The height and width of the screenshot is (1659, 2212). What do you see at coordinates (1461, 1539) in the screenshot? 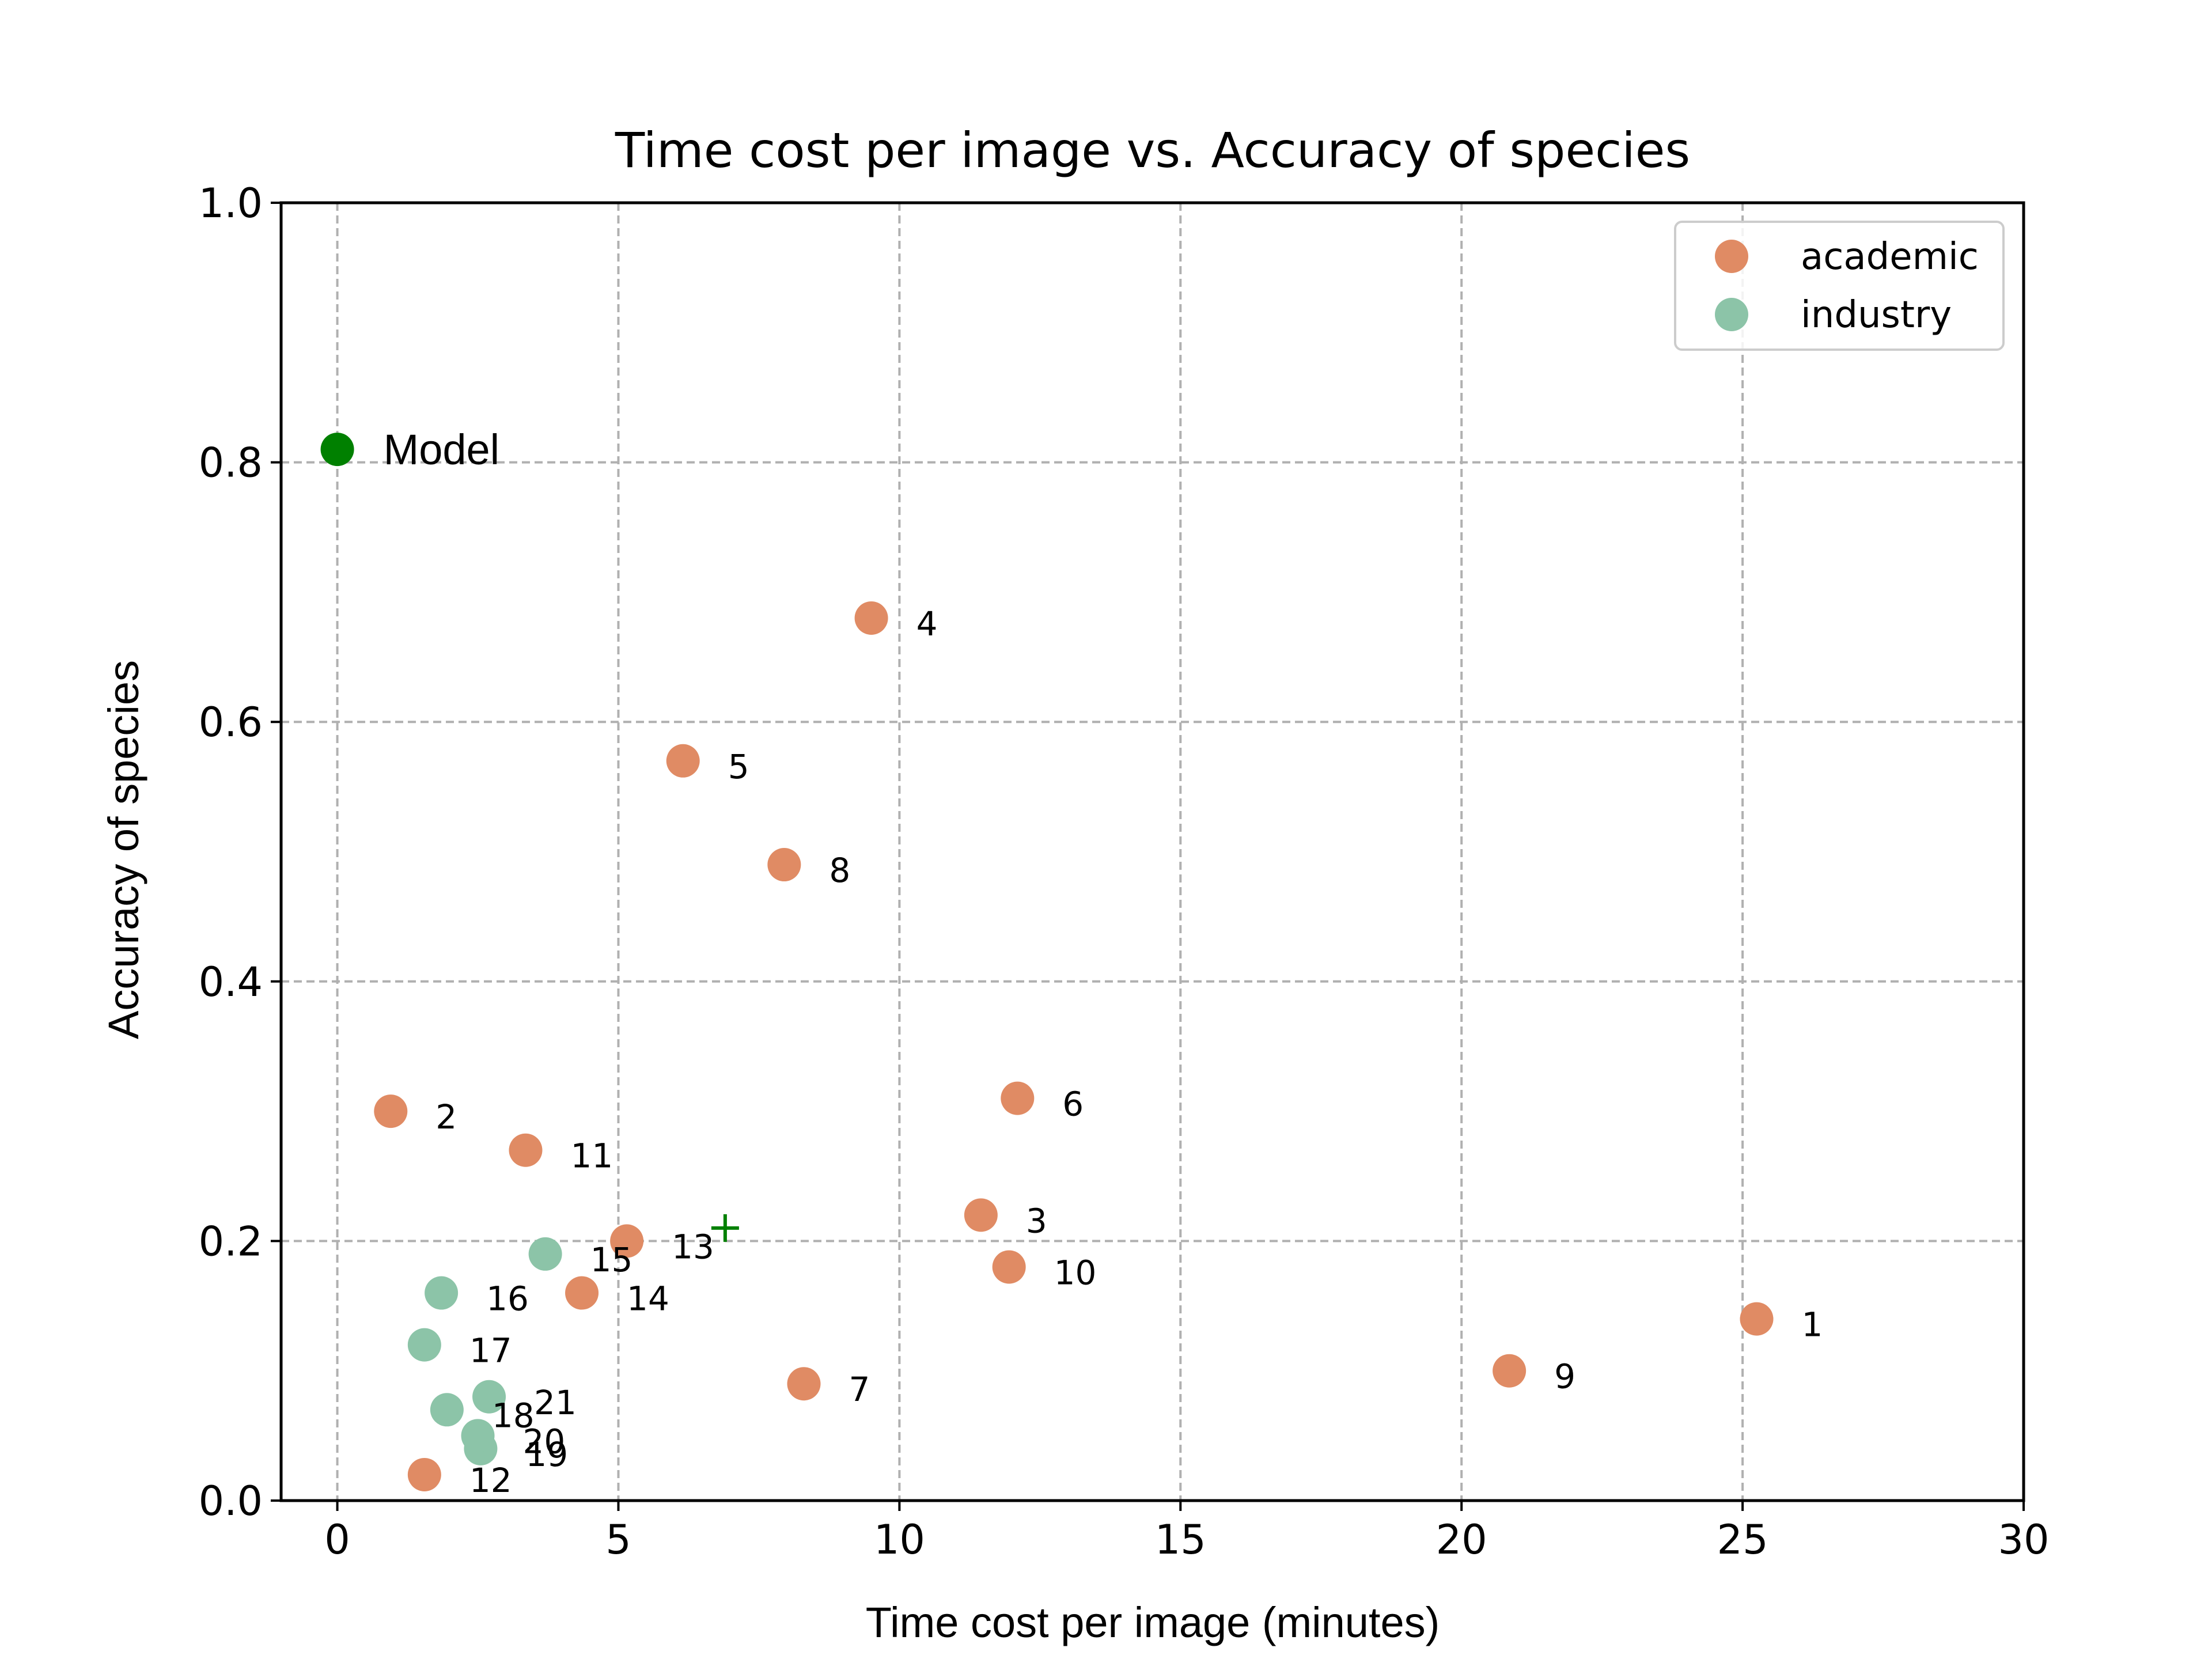
I see `x-tick-label: 20` at bounding box center [1461, 1539].